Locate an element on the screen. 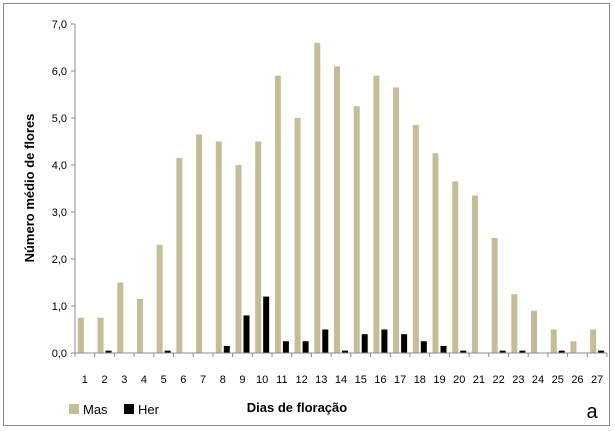 The width and height of the screenshot is (615, 431). legend-swatch-mas is located at coordinates (74, 409).